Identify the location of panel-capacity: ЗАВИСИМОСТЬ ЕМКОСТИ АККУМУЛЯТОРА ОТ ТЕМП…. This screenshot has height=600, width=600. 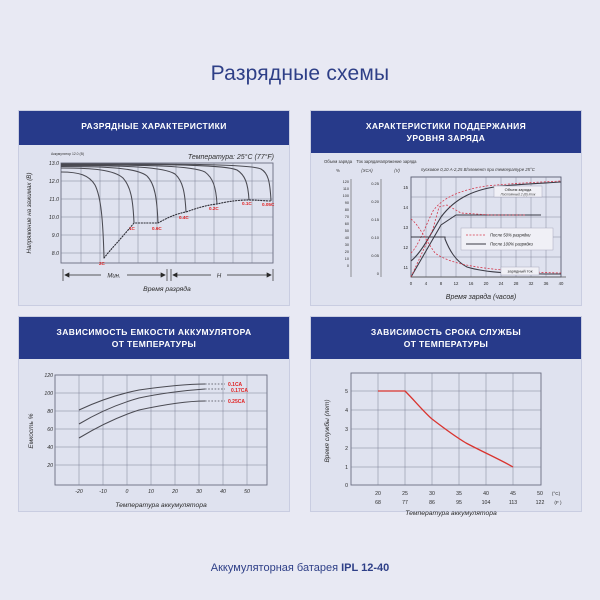
(154, 414).